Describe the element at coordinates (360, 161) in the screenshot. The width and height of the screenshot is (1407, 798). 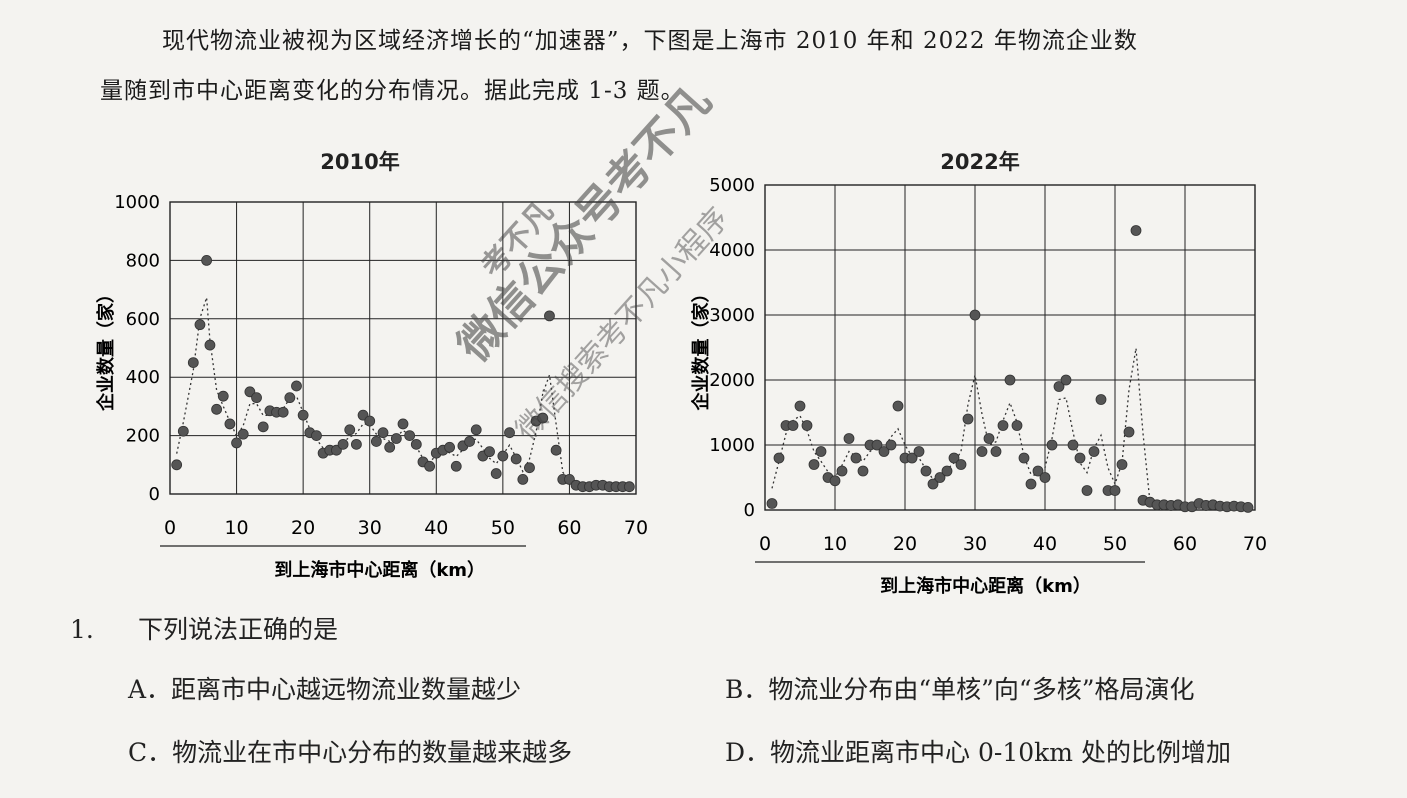
I see `chart-title-2010: 2010年` at that location.